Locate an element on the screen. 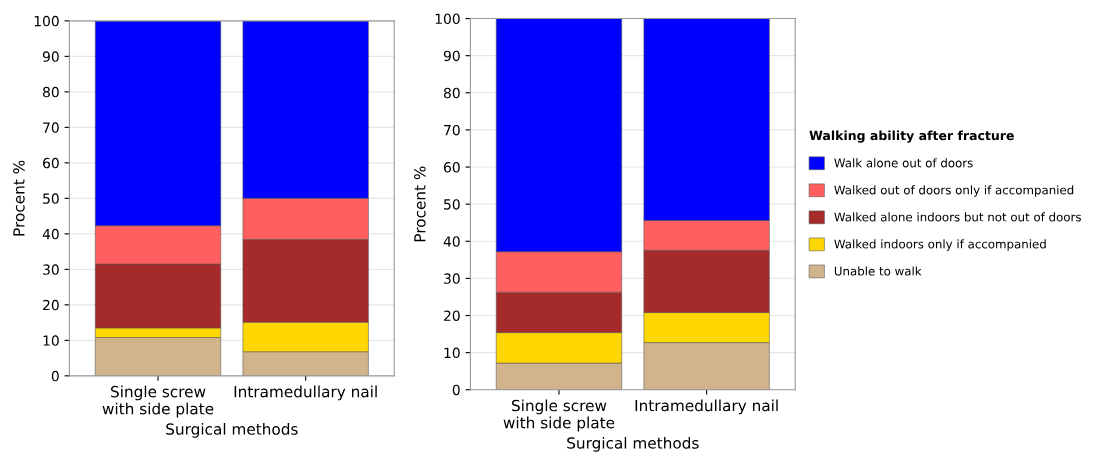 Image resolution: width=1120 pixels, height=464 pixels. legend-label: Walked indoors only if accompanied is located at coordinates (940, 245).